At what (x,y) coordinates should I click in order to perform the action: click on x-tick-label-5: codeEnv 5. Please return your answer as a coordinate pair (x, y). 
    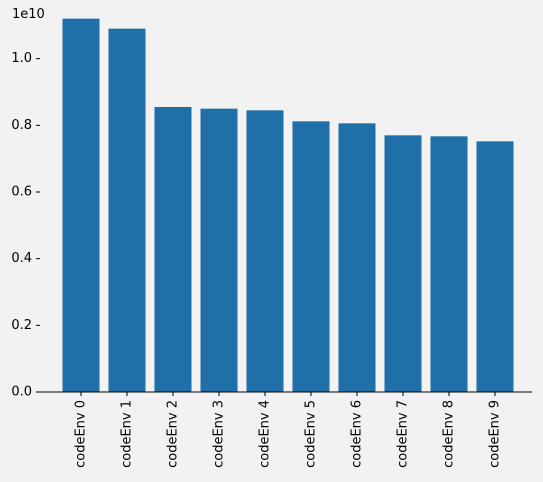
    Looking at the image, I should click on (311, 434).